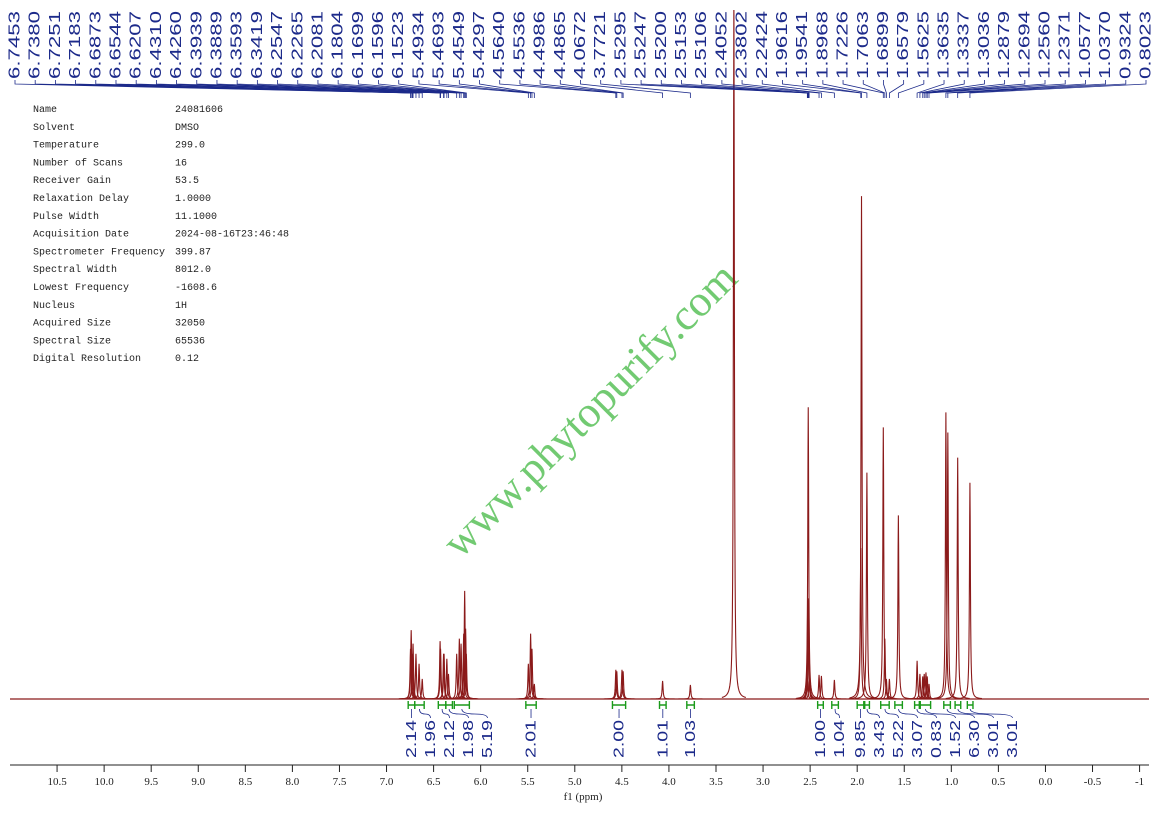 The width and height of the screenshot is (1160, 816). Describe the element at coordinates (449, 739) in the screenshot. I see `integral-label: 2.12` at that location.